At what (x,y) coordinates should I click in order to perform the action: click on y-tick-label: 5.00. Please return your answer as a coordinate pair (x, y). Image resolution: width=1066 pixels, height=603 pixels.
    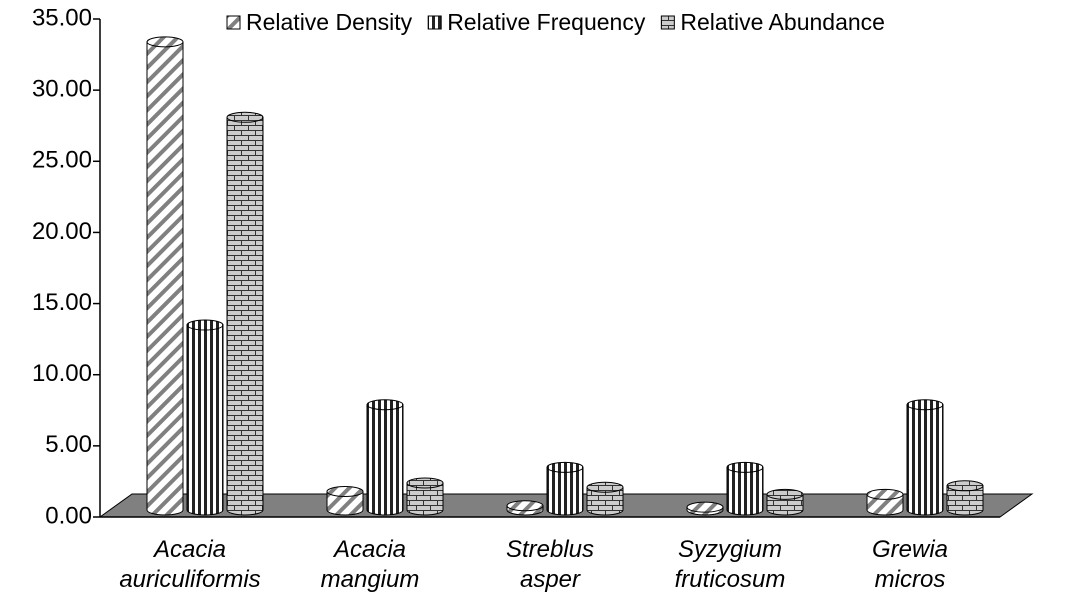
    Looking at the image, I should click on (68, 444).